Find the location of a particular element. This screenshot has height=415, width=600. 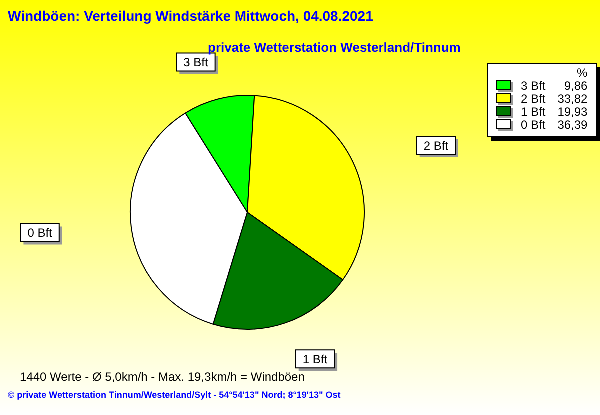

legend-label: 2 Bft is located at coordinates (533, 99).